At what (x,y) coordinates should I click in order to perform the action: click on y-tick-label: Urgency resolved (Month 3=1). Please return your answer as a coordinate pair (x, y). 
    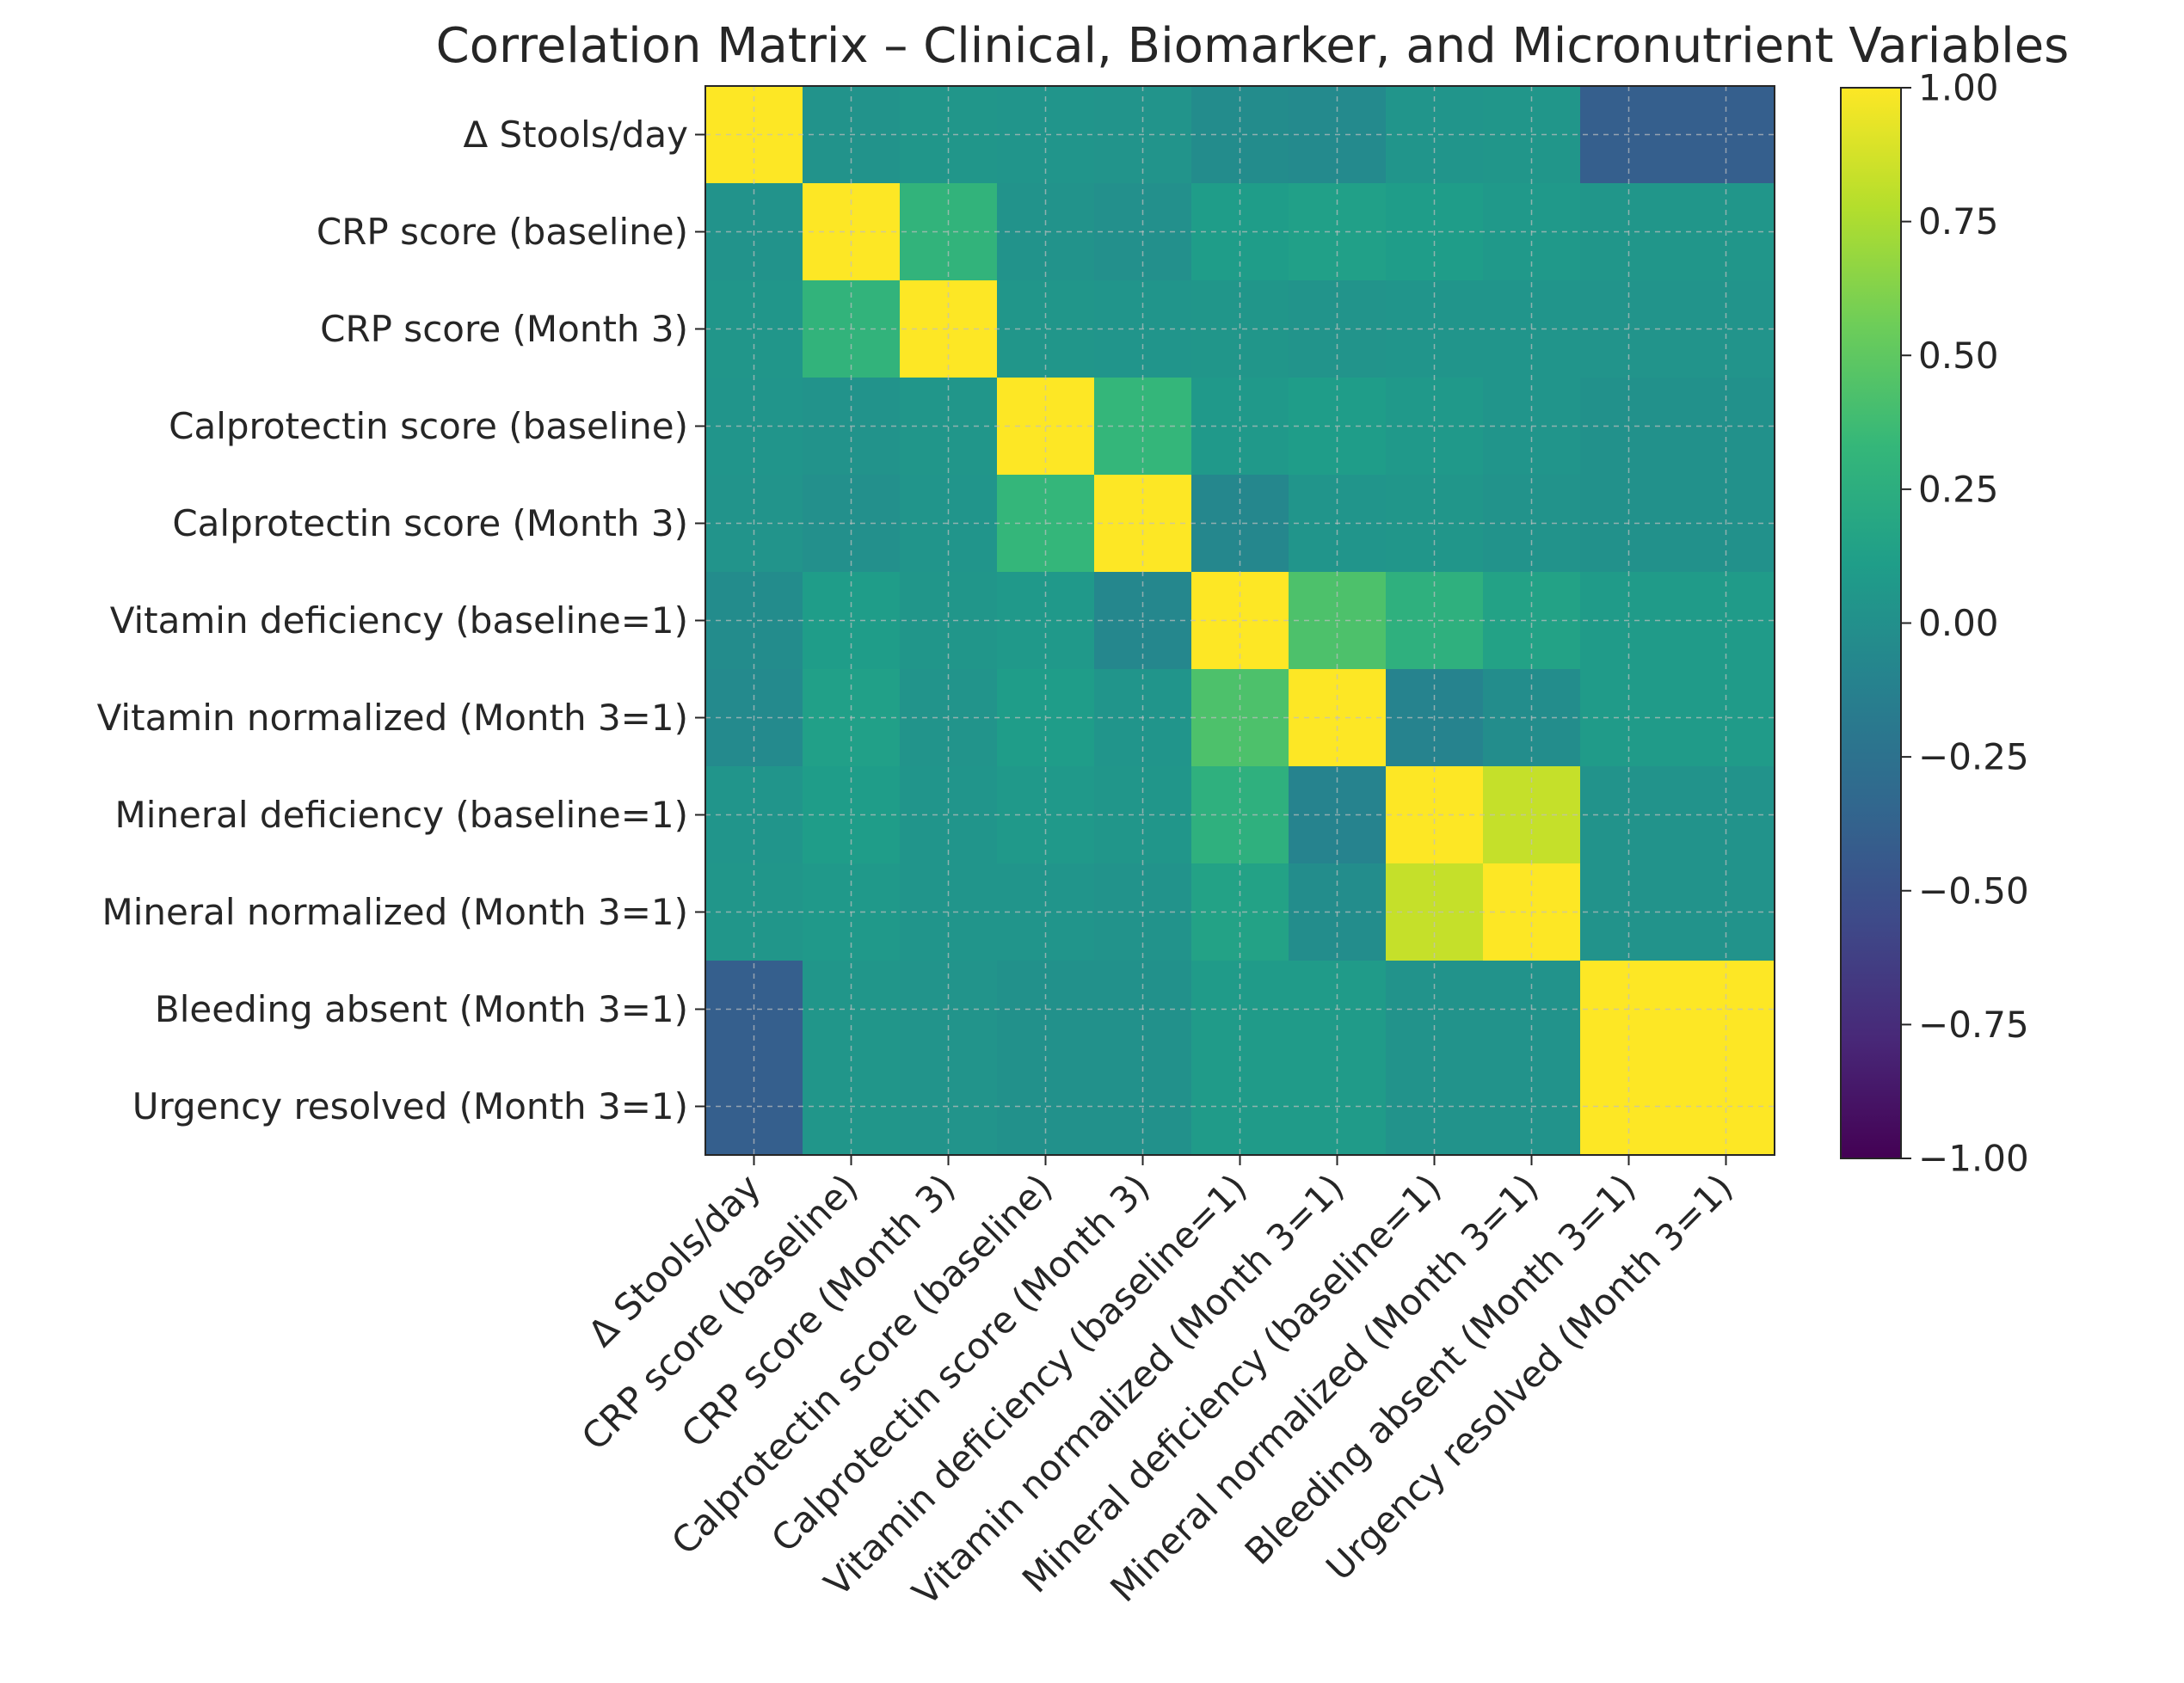
    Looking at the image, I should click on (410, 1106).